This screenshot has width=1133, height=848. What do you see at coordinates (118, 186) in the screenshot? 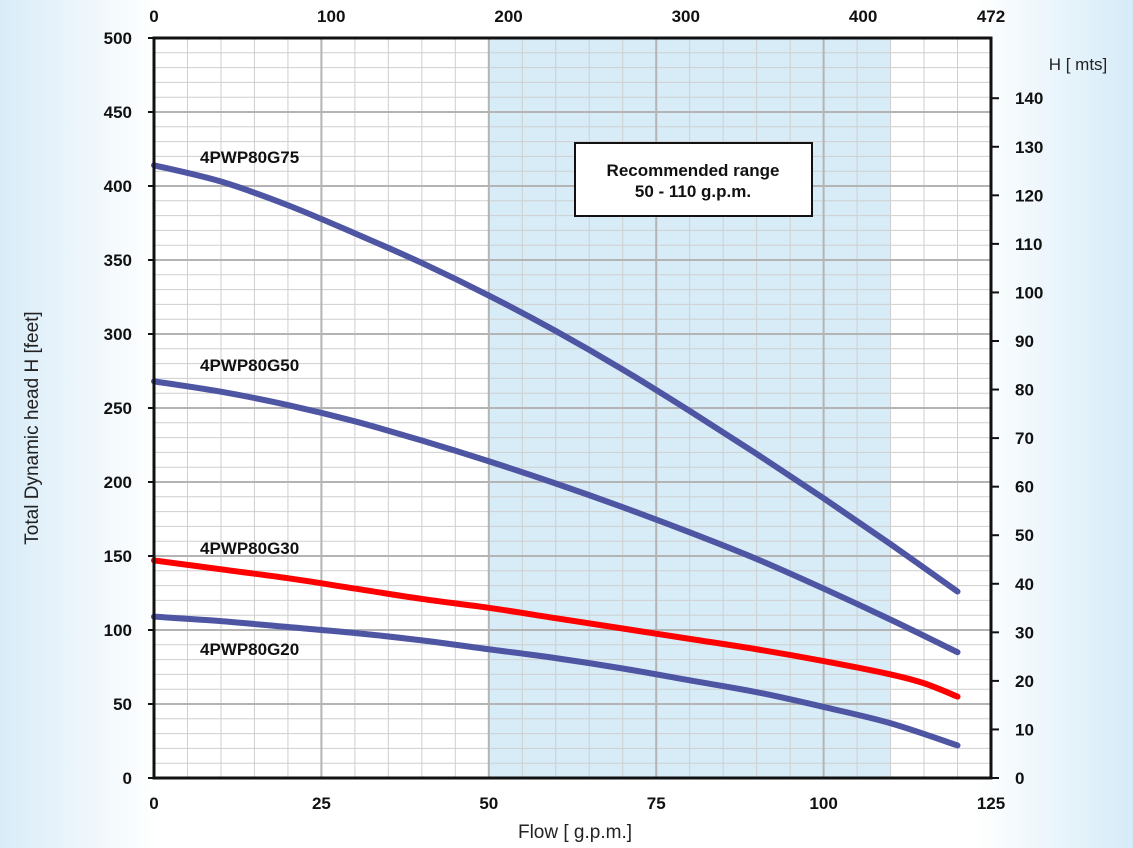
I see `y-tick-label: 400` at bounding box center [118, 186].